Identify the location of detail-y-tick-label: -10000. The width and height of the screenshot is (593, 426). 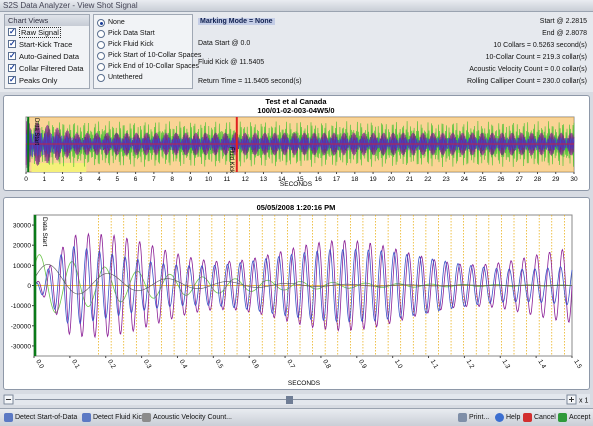
(21, 306).